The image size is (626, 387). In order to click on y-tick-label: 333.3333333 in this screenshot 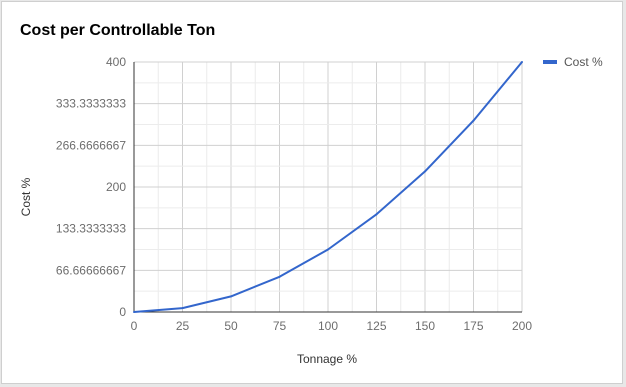, I will do `click(91, 104)`.